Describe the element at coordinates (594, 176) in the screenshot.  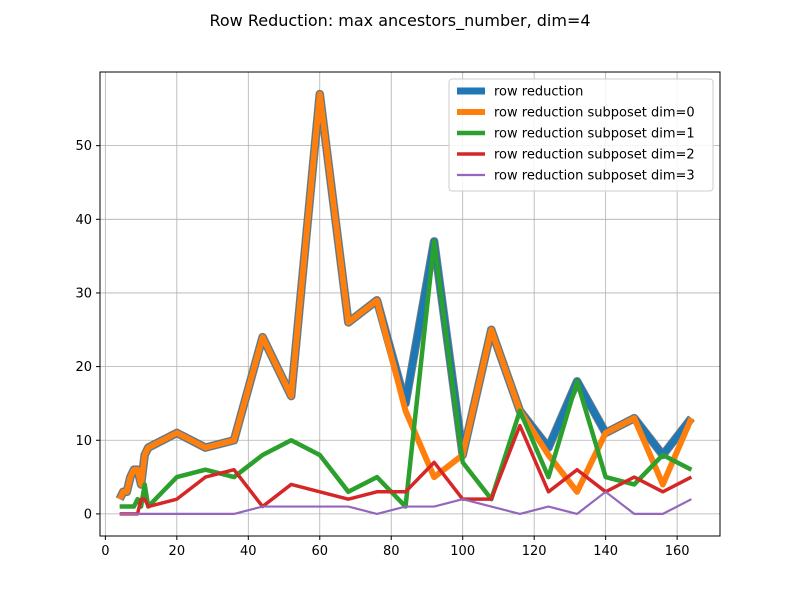
I see `legend-label: row reduction subposet dim=3` at that location.